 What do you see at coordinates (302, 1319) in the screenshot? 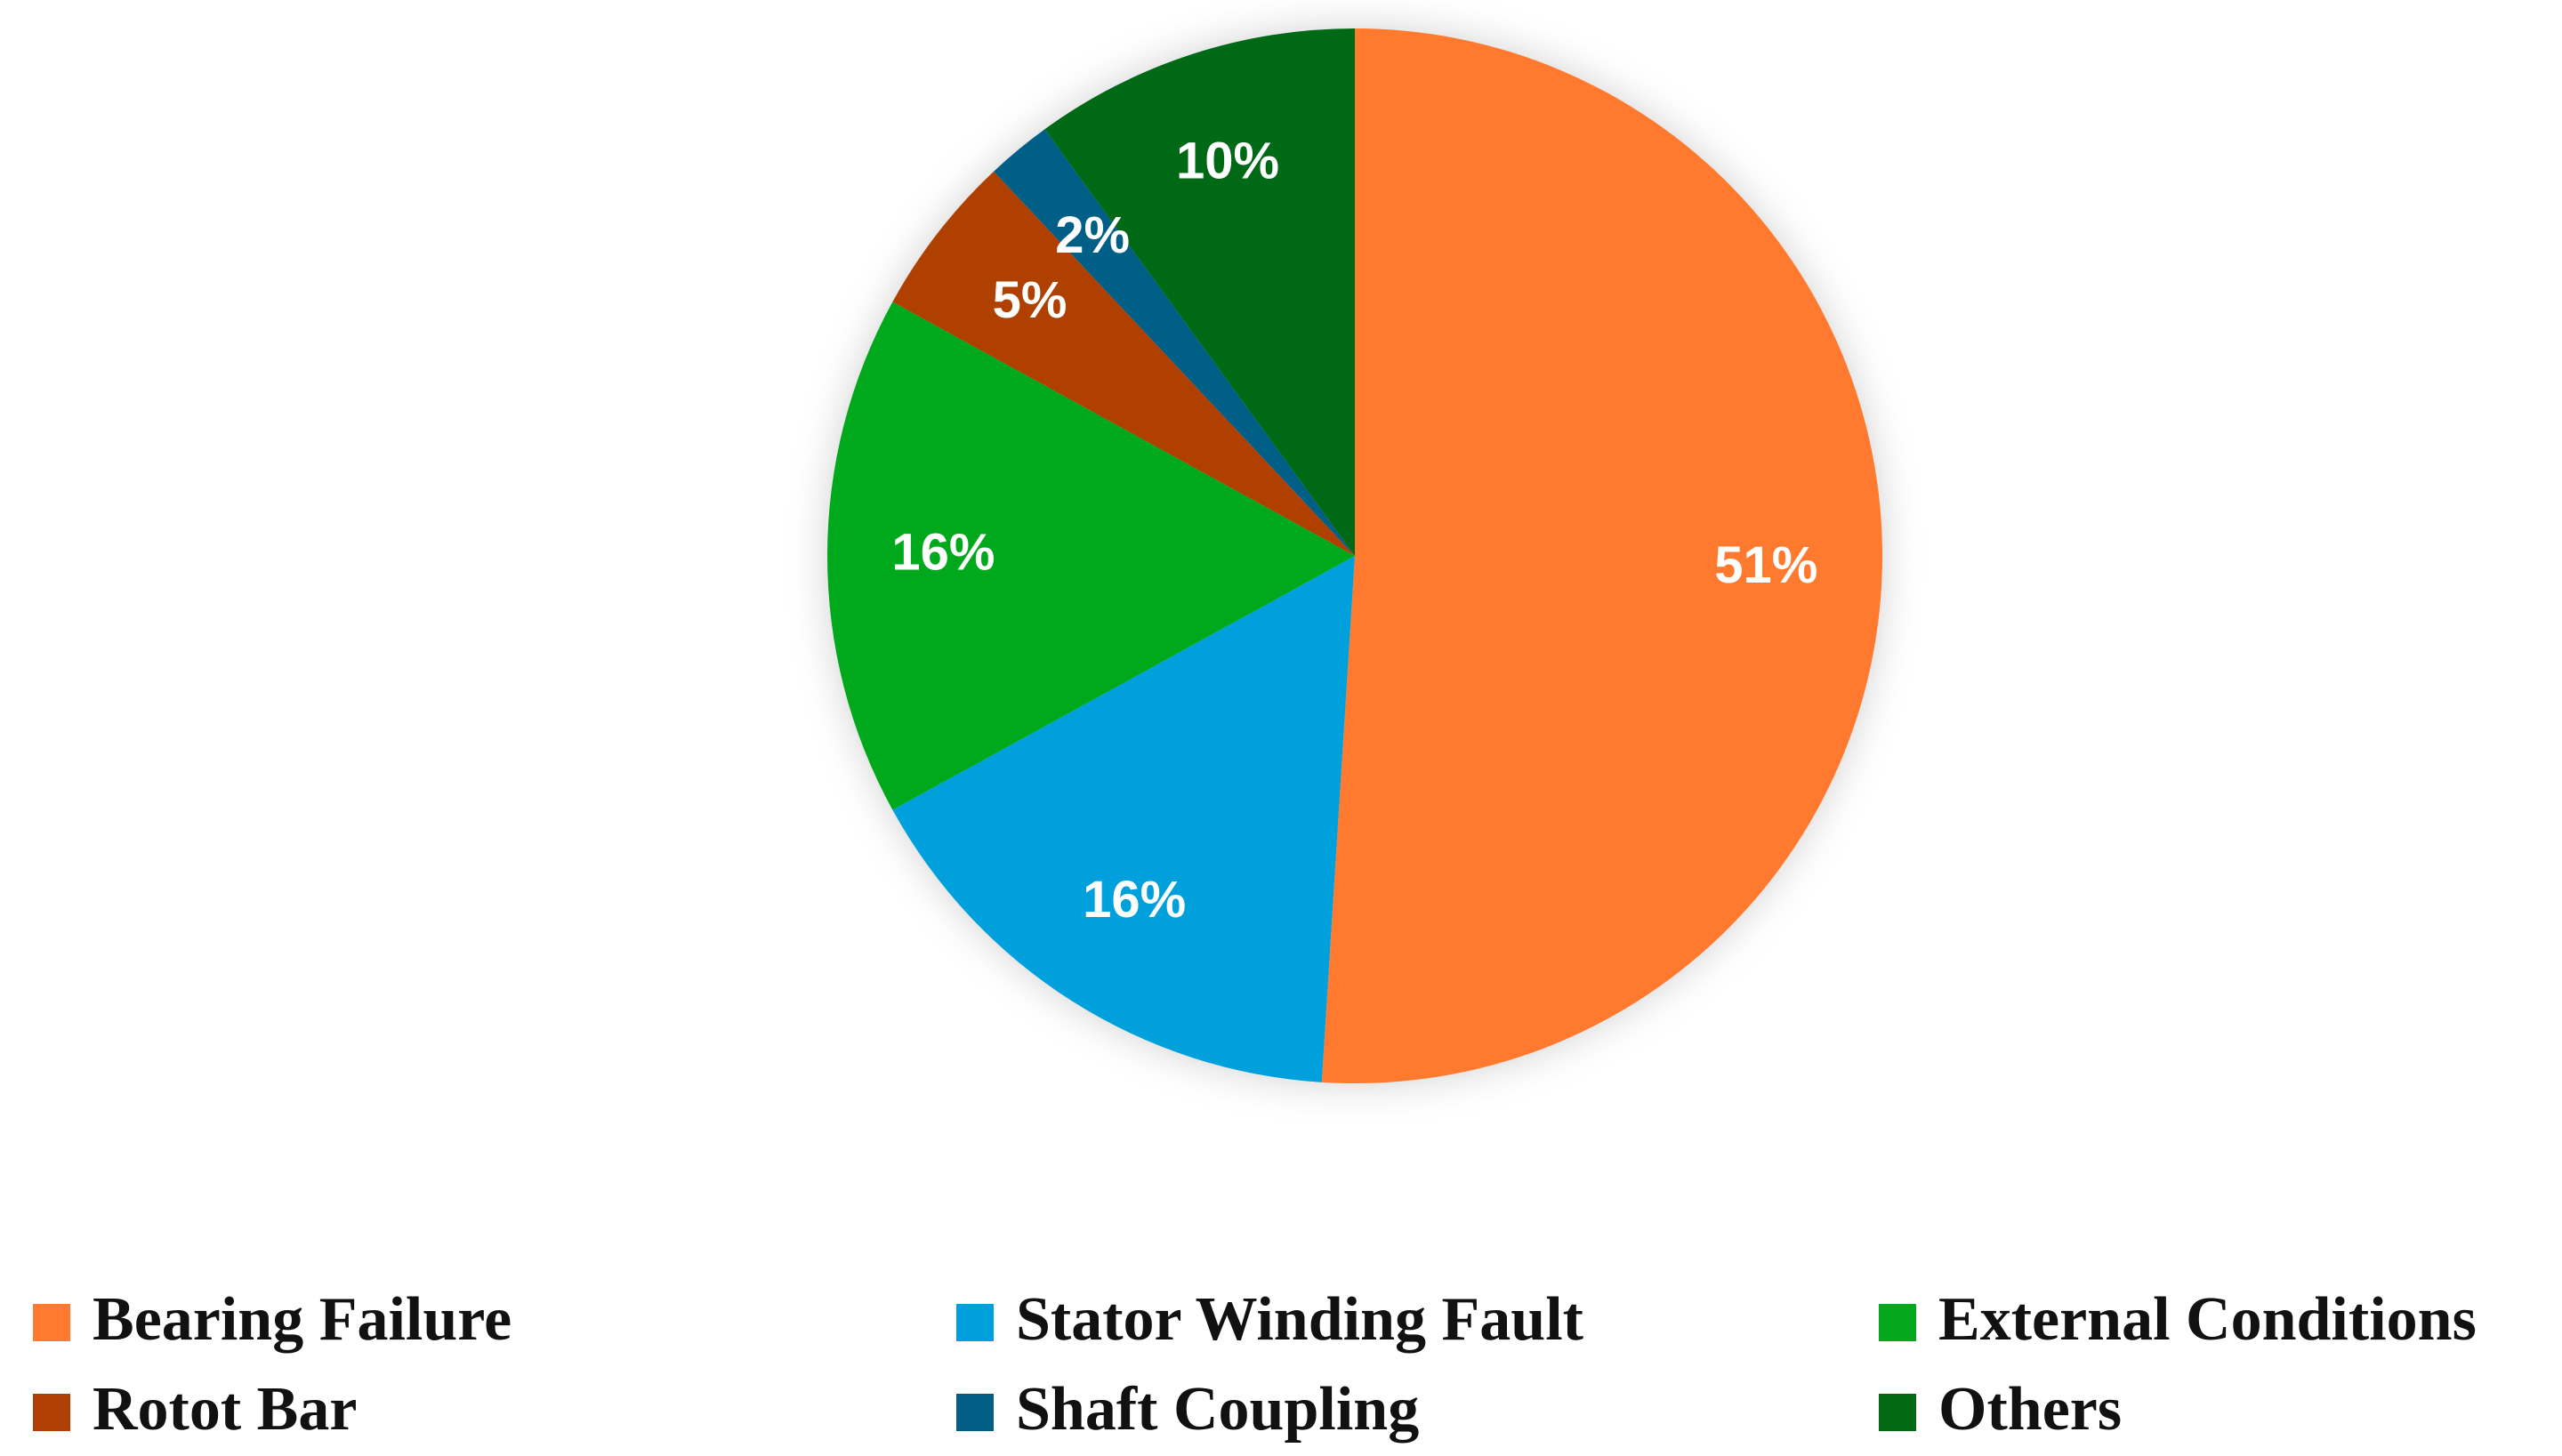
I see `legend-label: Bearing Failure` at bounding box center [302, 1319].